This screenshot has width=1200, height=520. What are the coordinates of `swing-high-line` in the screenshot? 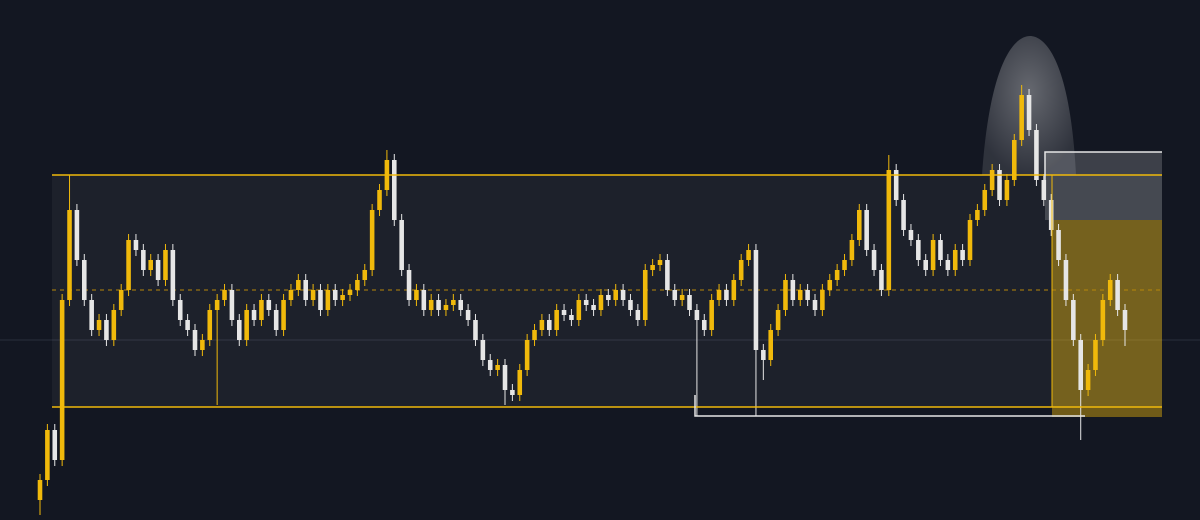 It's located at (1103, 168).